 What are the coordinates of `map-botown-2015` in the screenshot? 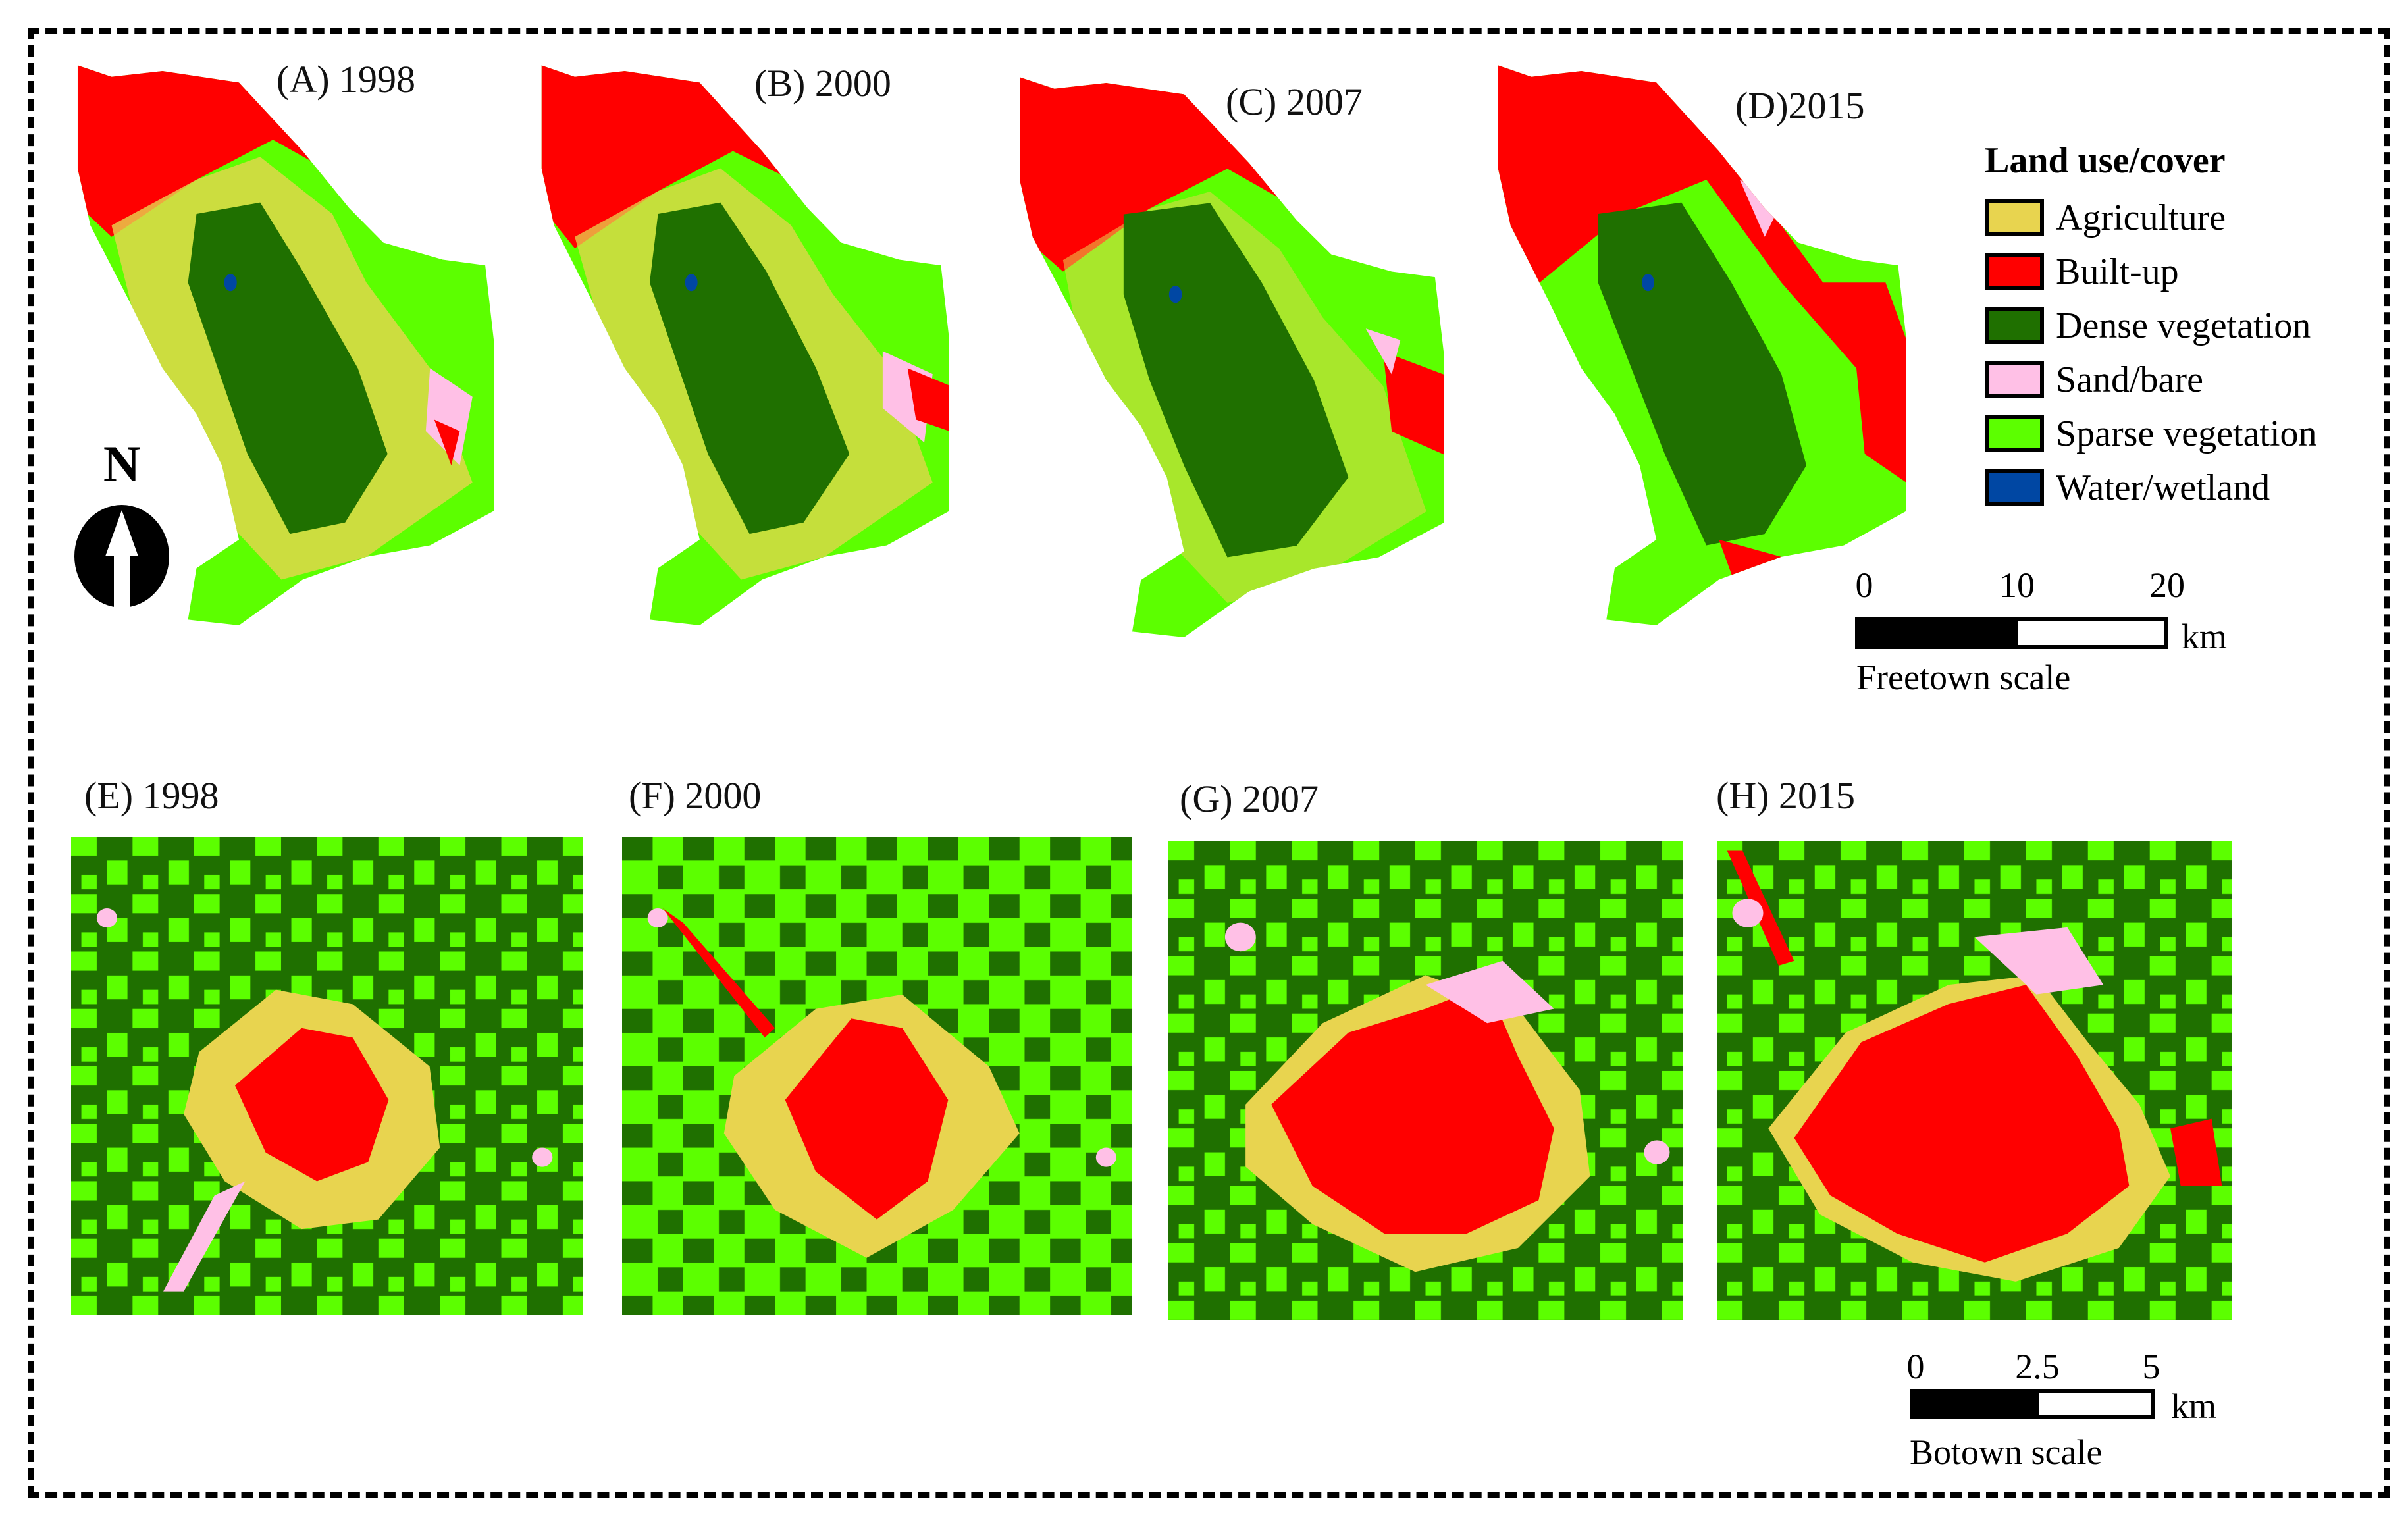 It's located at (1975, 1080).